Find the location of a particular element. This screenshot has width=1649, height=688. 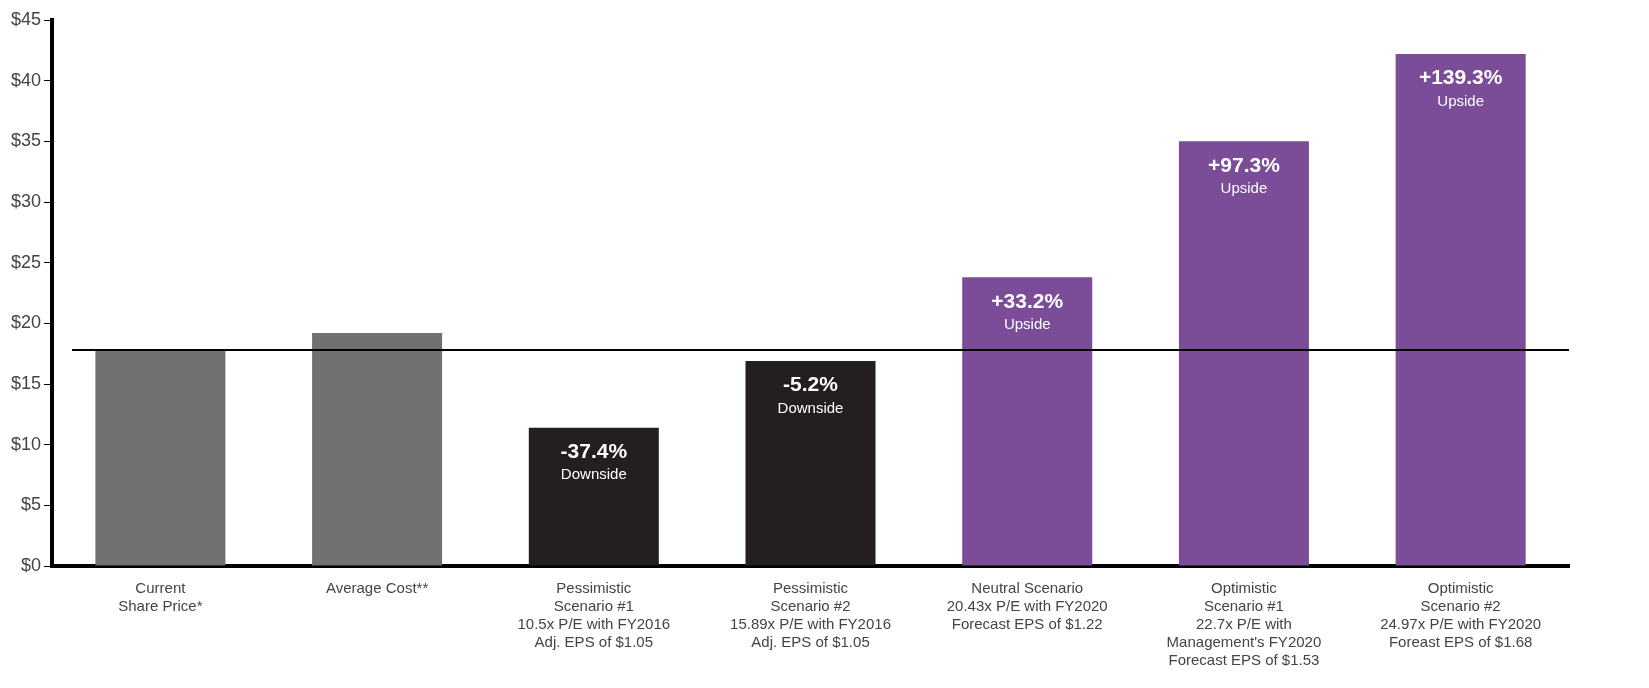

annotation: +97.3% Upside is located at coordinates (1244, 174).